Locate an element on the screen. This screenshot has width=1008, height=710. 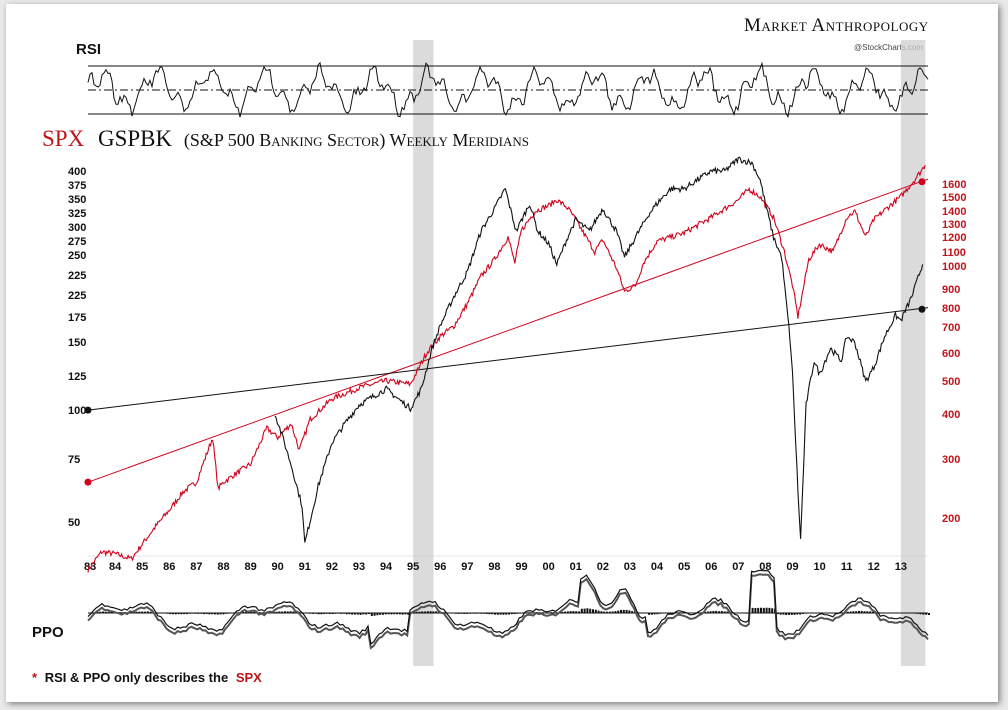
left-tick-label: 175 is located at coordinates (77, 318).